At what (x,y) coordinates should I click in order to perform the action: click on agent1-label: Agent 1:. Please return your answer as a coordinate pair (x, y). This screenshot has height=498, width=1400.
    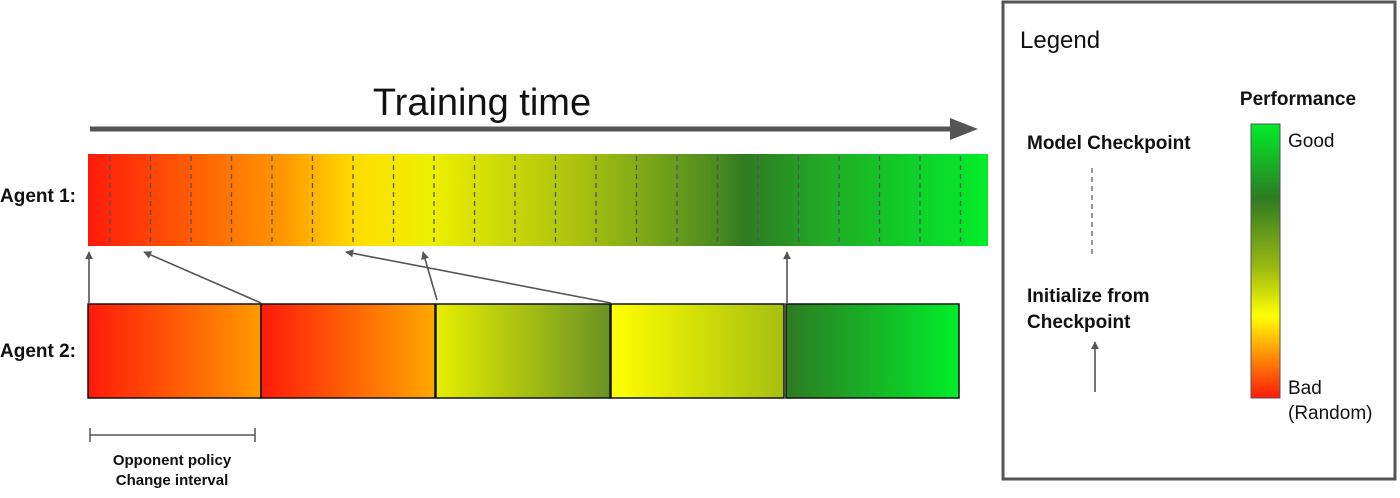
    Looking at the image, I should click on (38, 196).